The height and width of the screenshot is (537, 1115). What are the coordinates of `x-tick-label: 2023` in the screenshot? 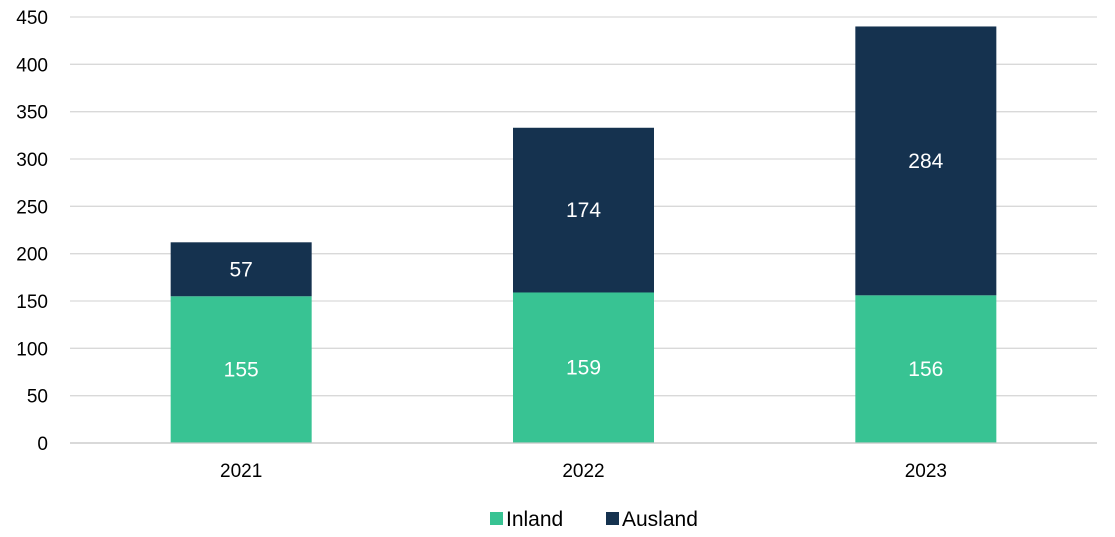 It's located at (926, 471).